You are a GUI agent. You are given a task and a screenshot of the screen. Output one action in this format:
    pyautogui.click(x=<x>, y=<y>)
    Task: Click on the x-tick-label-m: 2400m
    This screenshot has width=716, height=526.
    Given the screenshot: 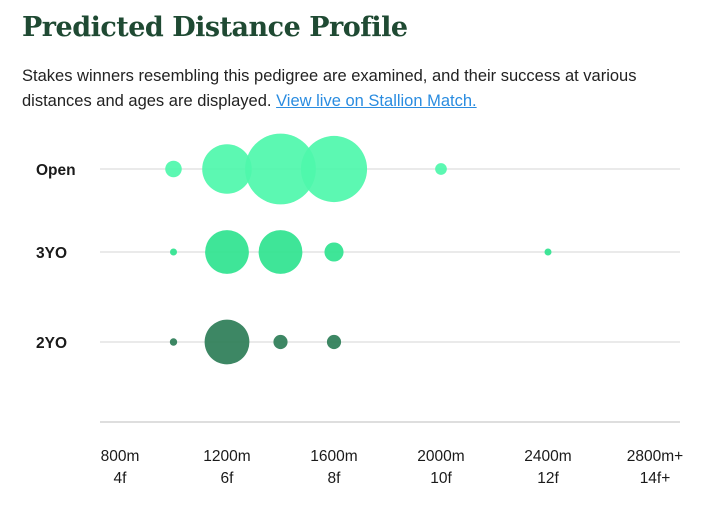 What is the action you would take?
    pyautogui.click(x=547, y=456)
    